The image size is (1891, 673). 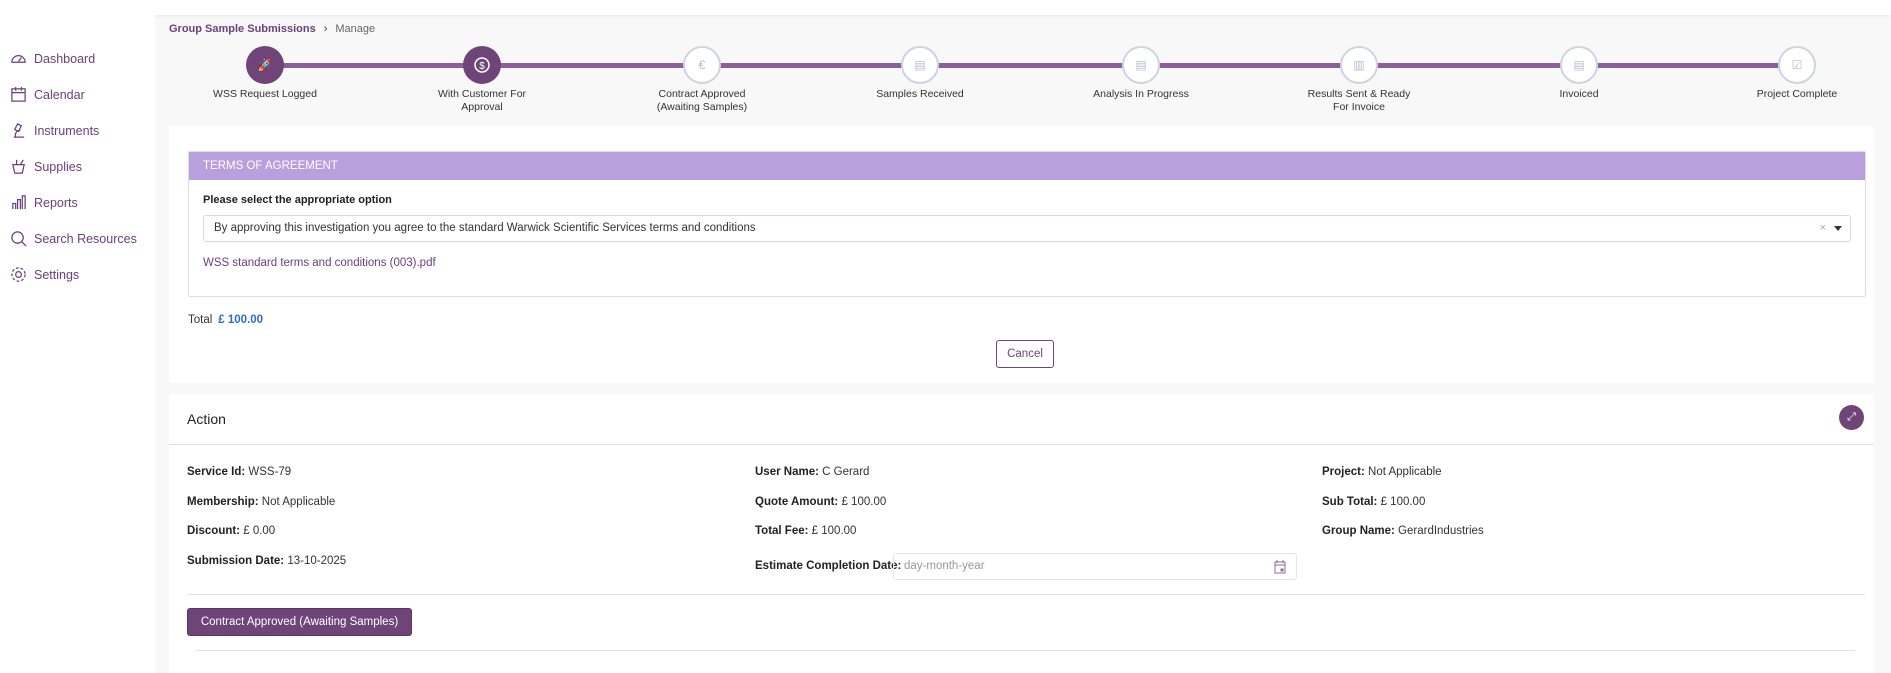 I want to click on step-3-euro-icon: €, so click(x=702, y=65).